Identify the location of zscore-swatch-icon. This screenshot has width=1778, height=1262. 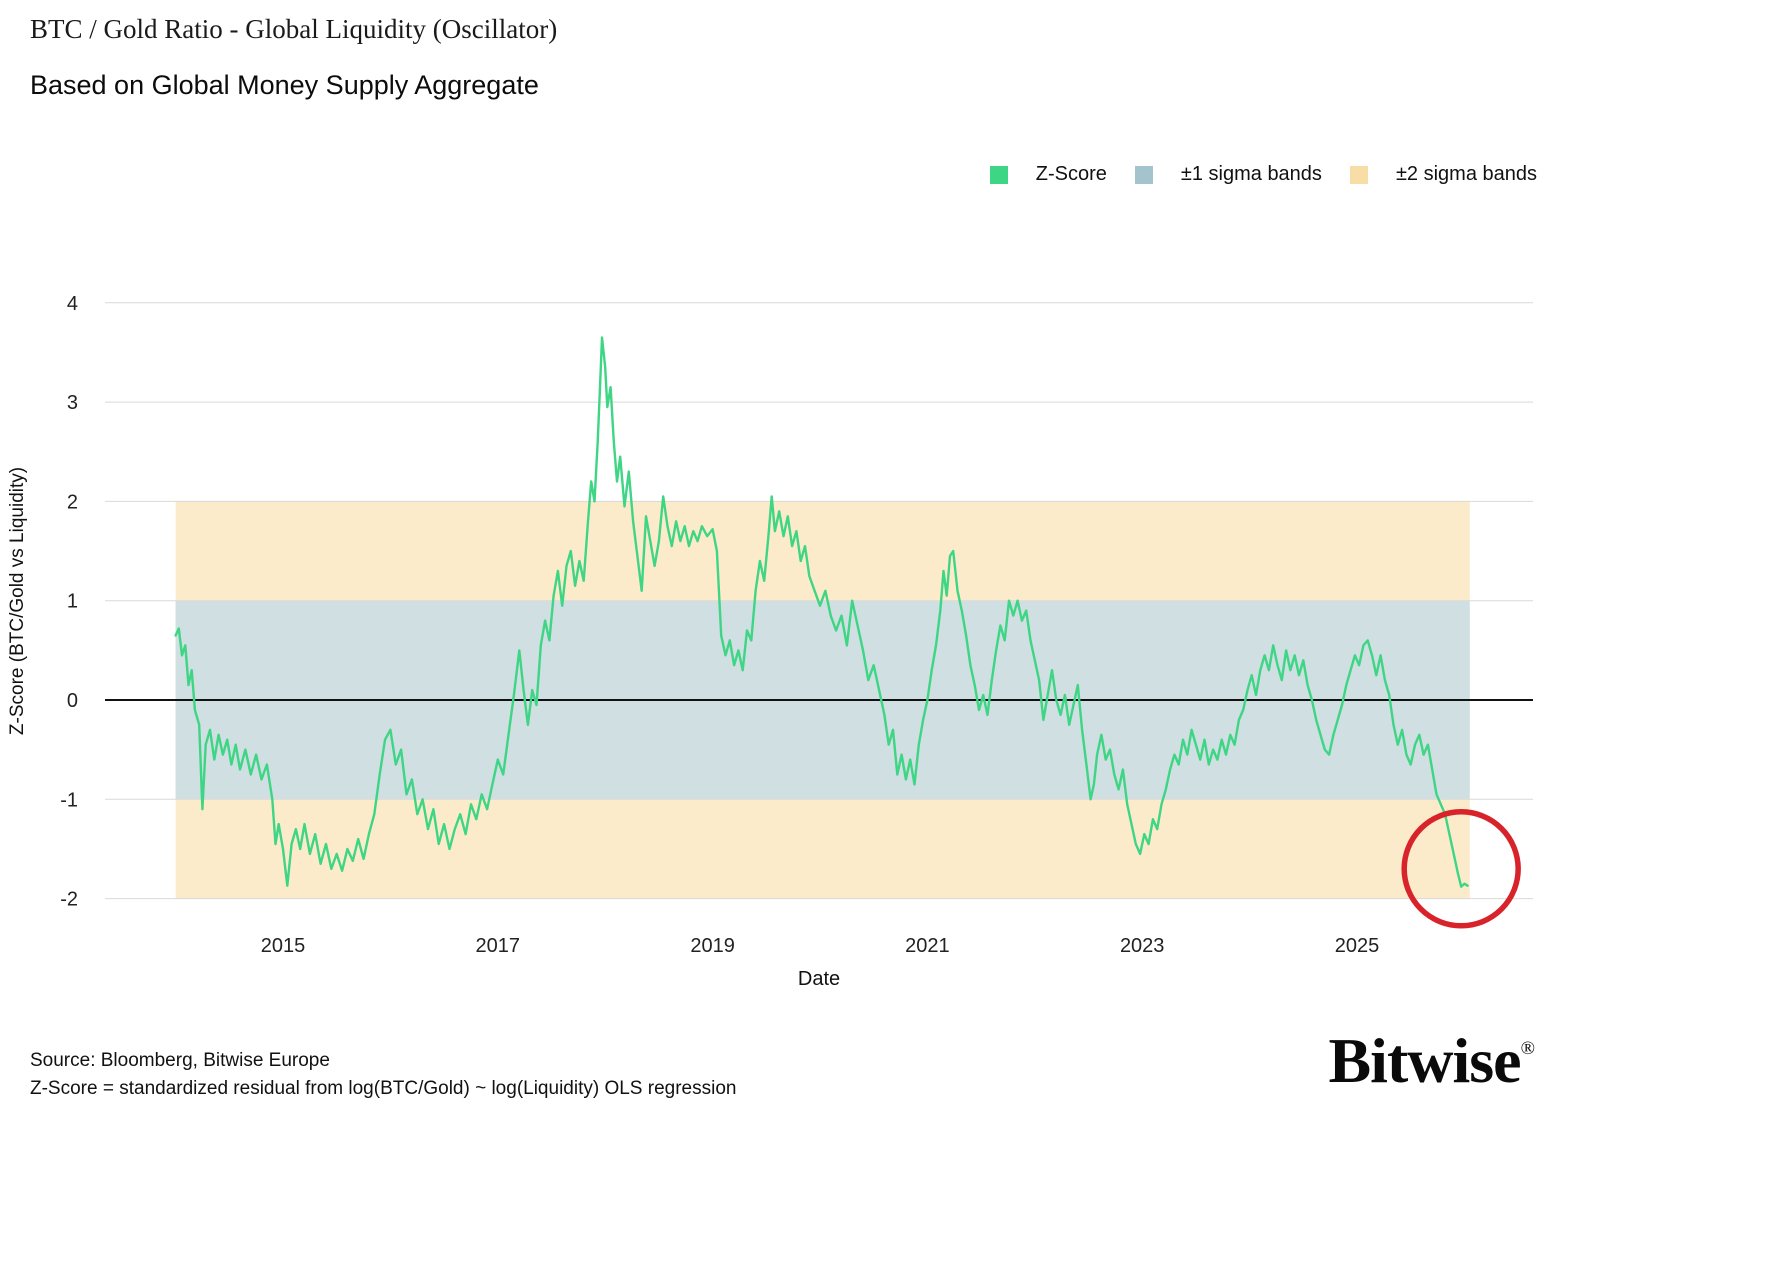
(998, 174).